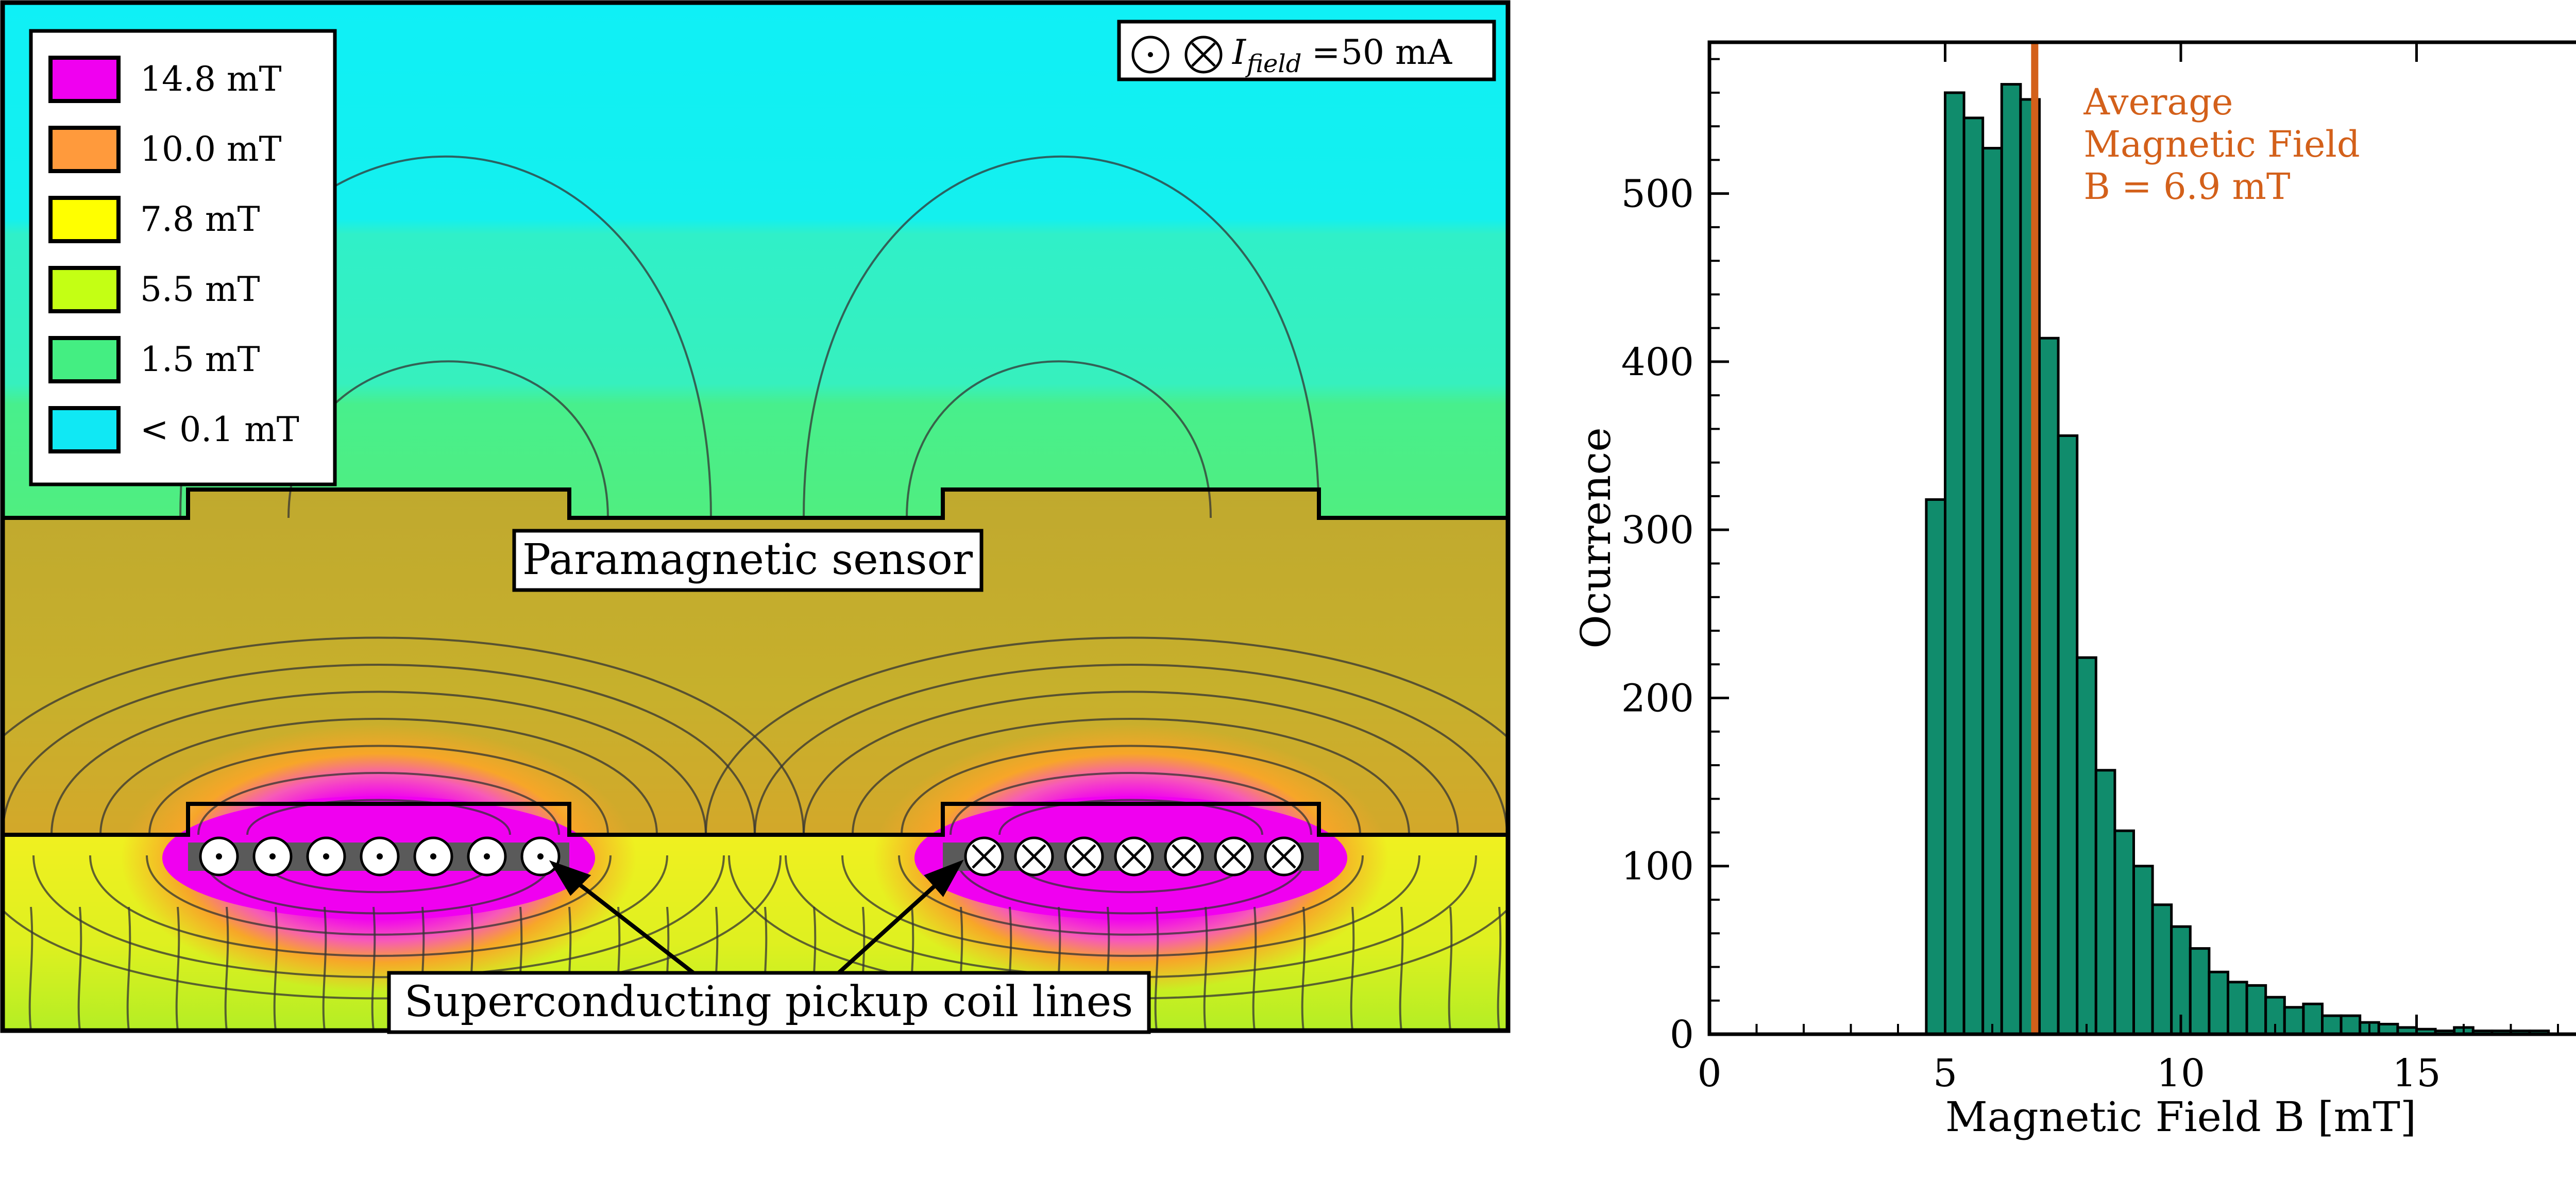 Image resolution: width=2576 pixels, height=1179 pixels. I want to click on legend-label: 1.5 mT, so click(200, 360).